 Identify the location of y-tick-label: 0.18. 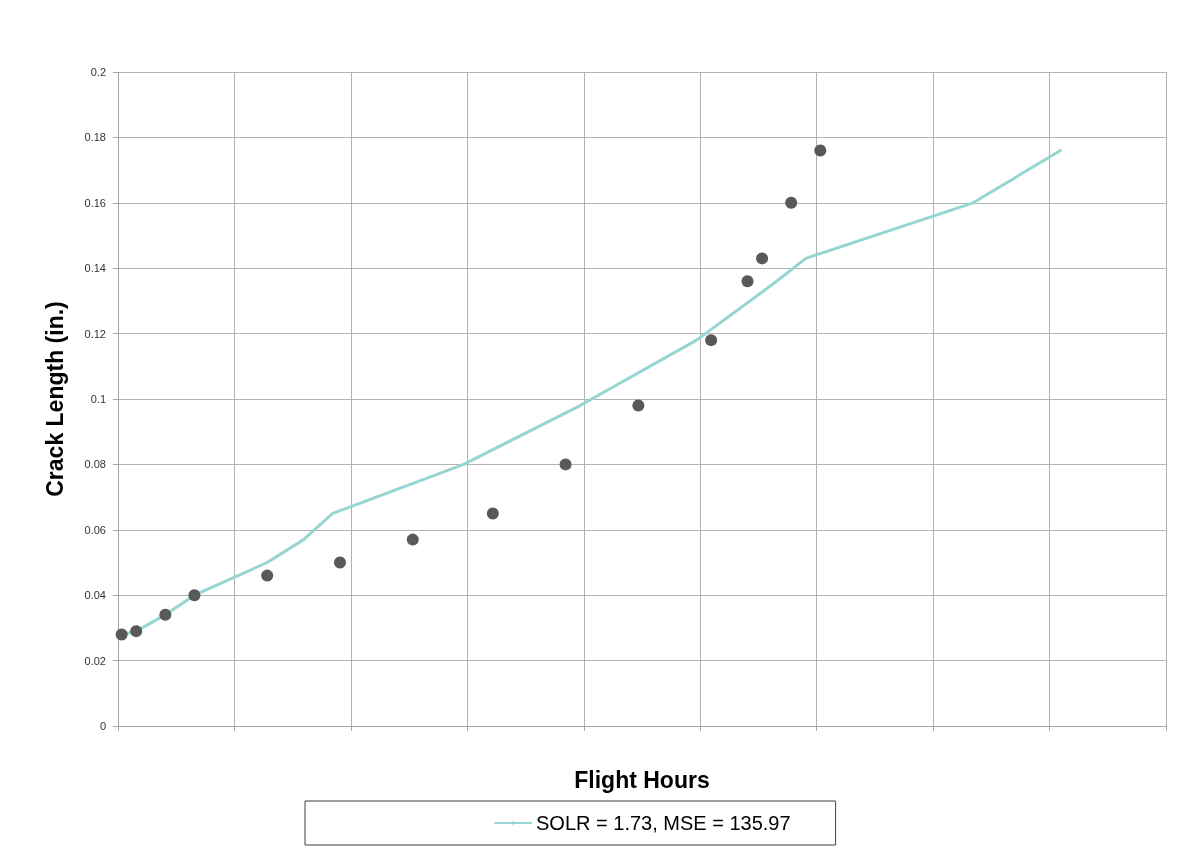
(95, 137).